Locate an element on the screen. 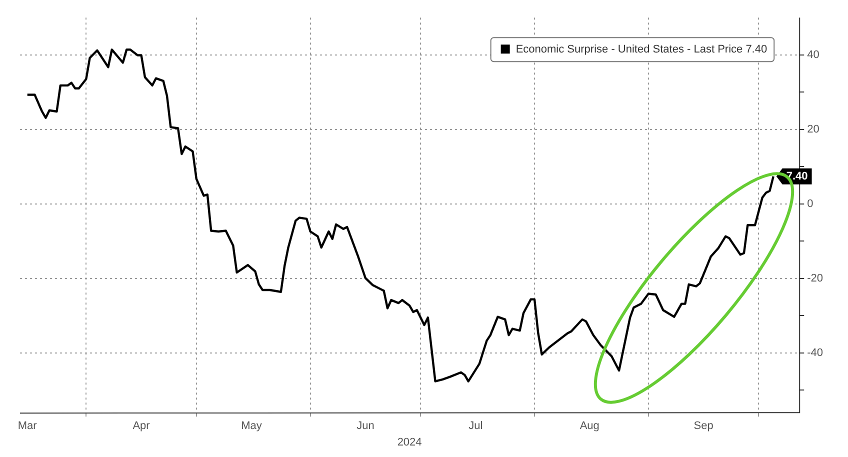 The width and height of the screenshot is (848, 457). y-tick-label: 40 is located at coordinates (813, 54).